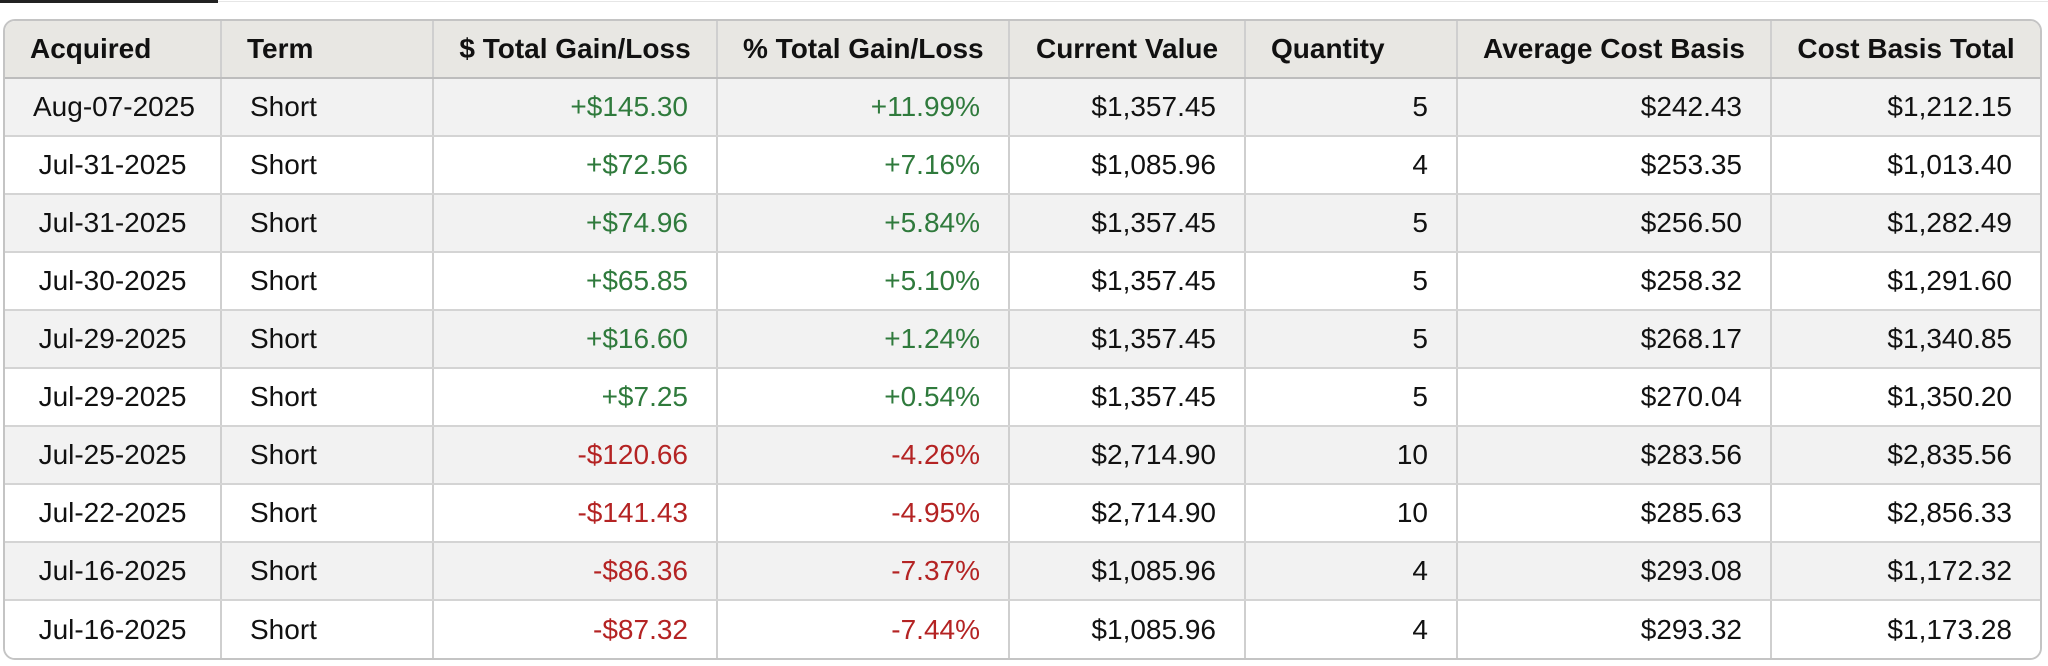  Describe the element at coordinates (863, 339) in the screenshot. I see `cell-pct-gain-loss: +1.24%` at that location.